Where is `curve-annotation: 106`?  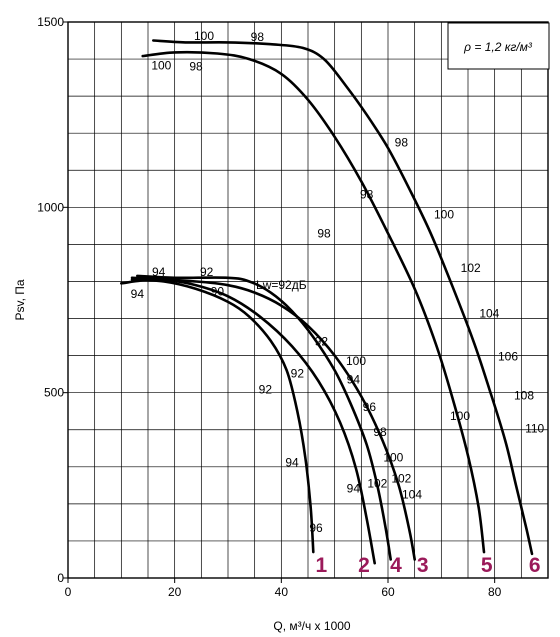 curve-annotation: 106 is located at coordinates (508, 357).